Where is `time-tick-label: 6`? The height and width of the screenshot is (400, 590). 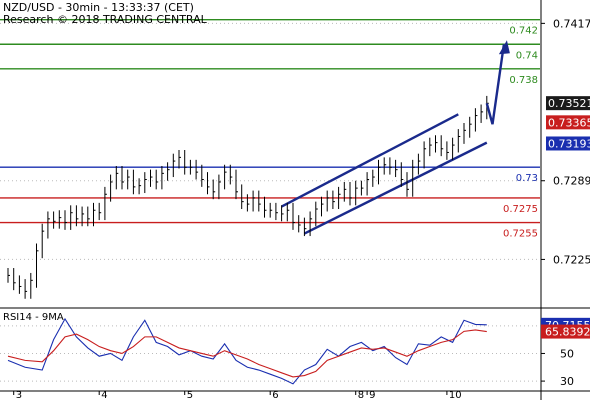 time-tick-label: 6 is located at coordinates (275, 395).